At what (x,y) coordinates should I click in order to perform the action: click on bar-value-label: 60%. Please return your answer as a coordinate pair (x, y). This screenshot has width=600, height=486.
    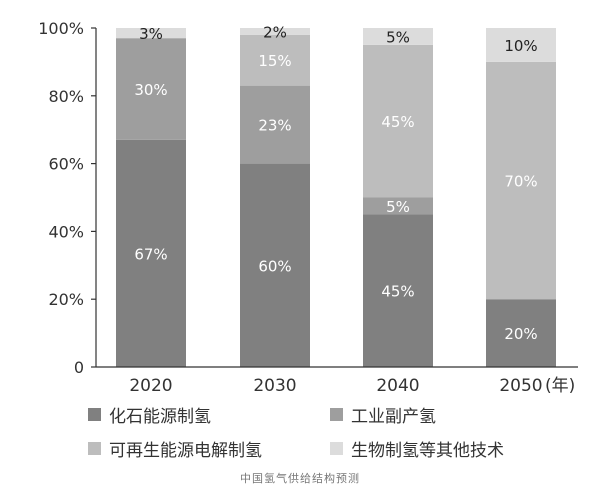
    Looking at the image, I should click on (274, 266).